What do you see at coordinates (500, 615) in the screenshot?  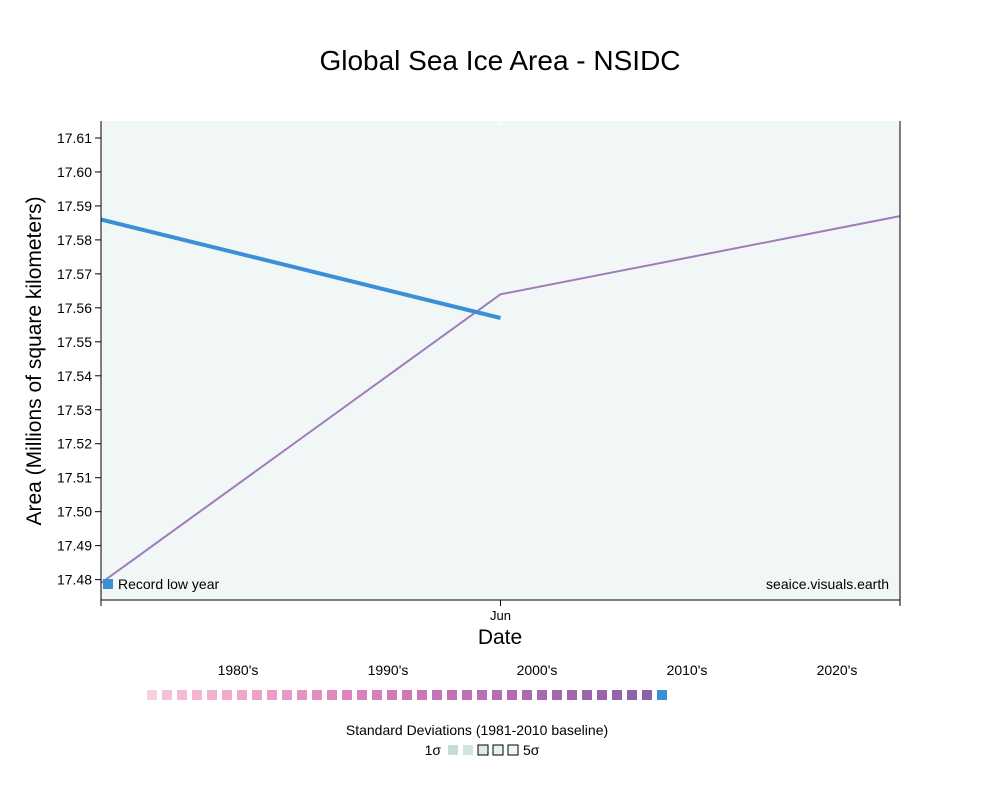 I see `x-tick-label: Jun` at bounding box center [500, 615].